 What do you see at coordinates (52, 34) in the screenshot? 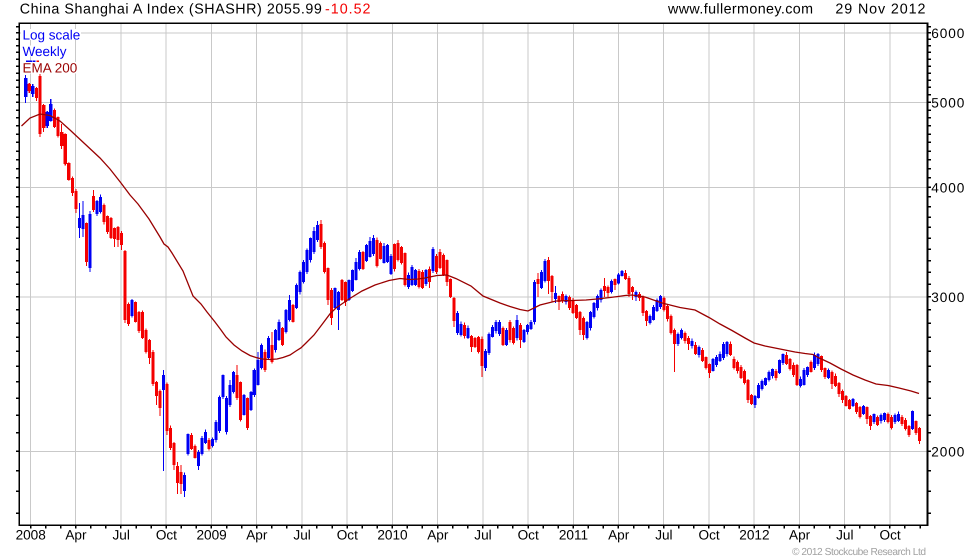
I see `svg-text: Log scale` at bounding box center [52, 34].